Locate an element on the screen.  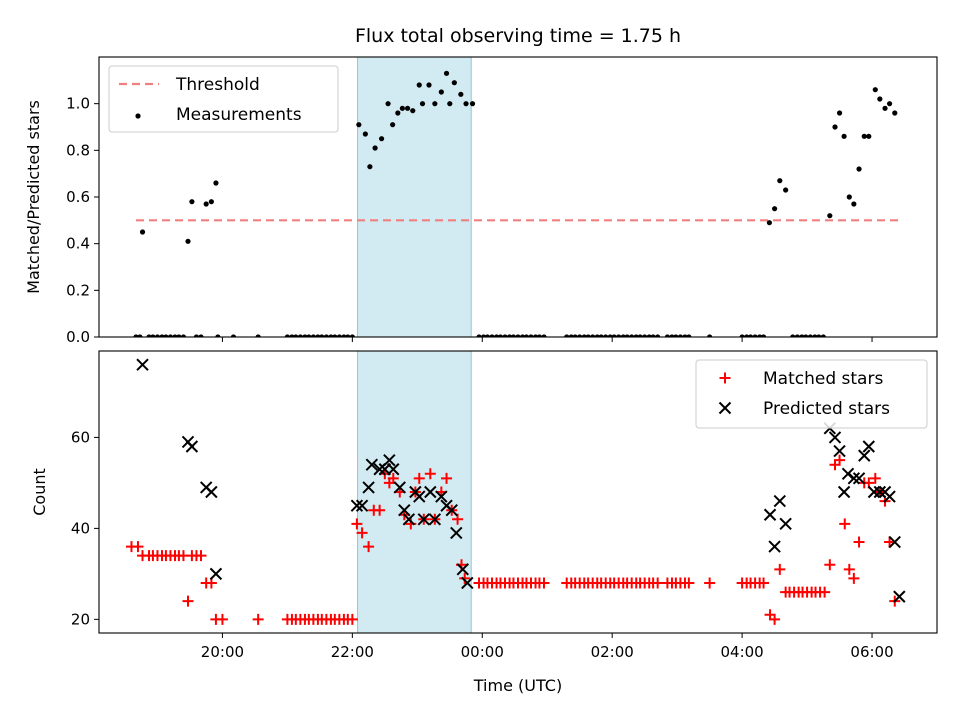
legend-label: Threshold is located at coordinates (217, 85).